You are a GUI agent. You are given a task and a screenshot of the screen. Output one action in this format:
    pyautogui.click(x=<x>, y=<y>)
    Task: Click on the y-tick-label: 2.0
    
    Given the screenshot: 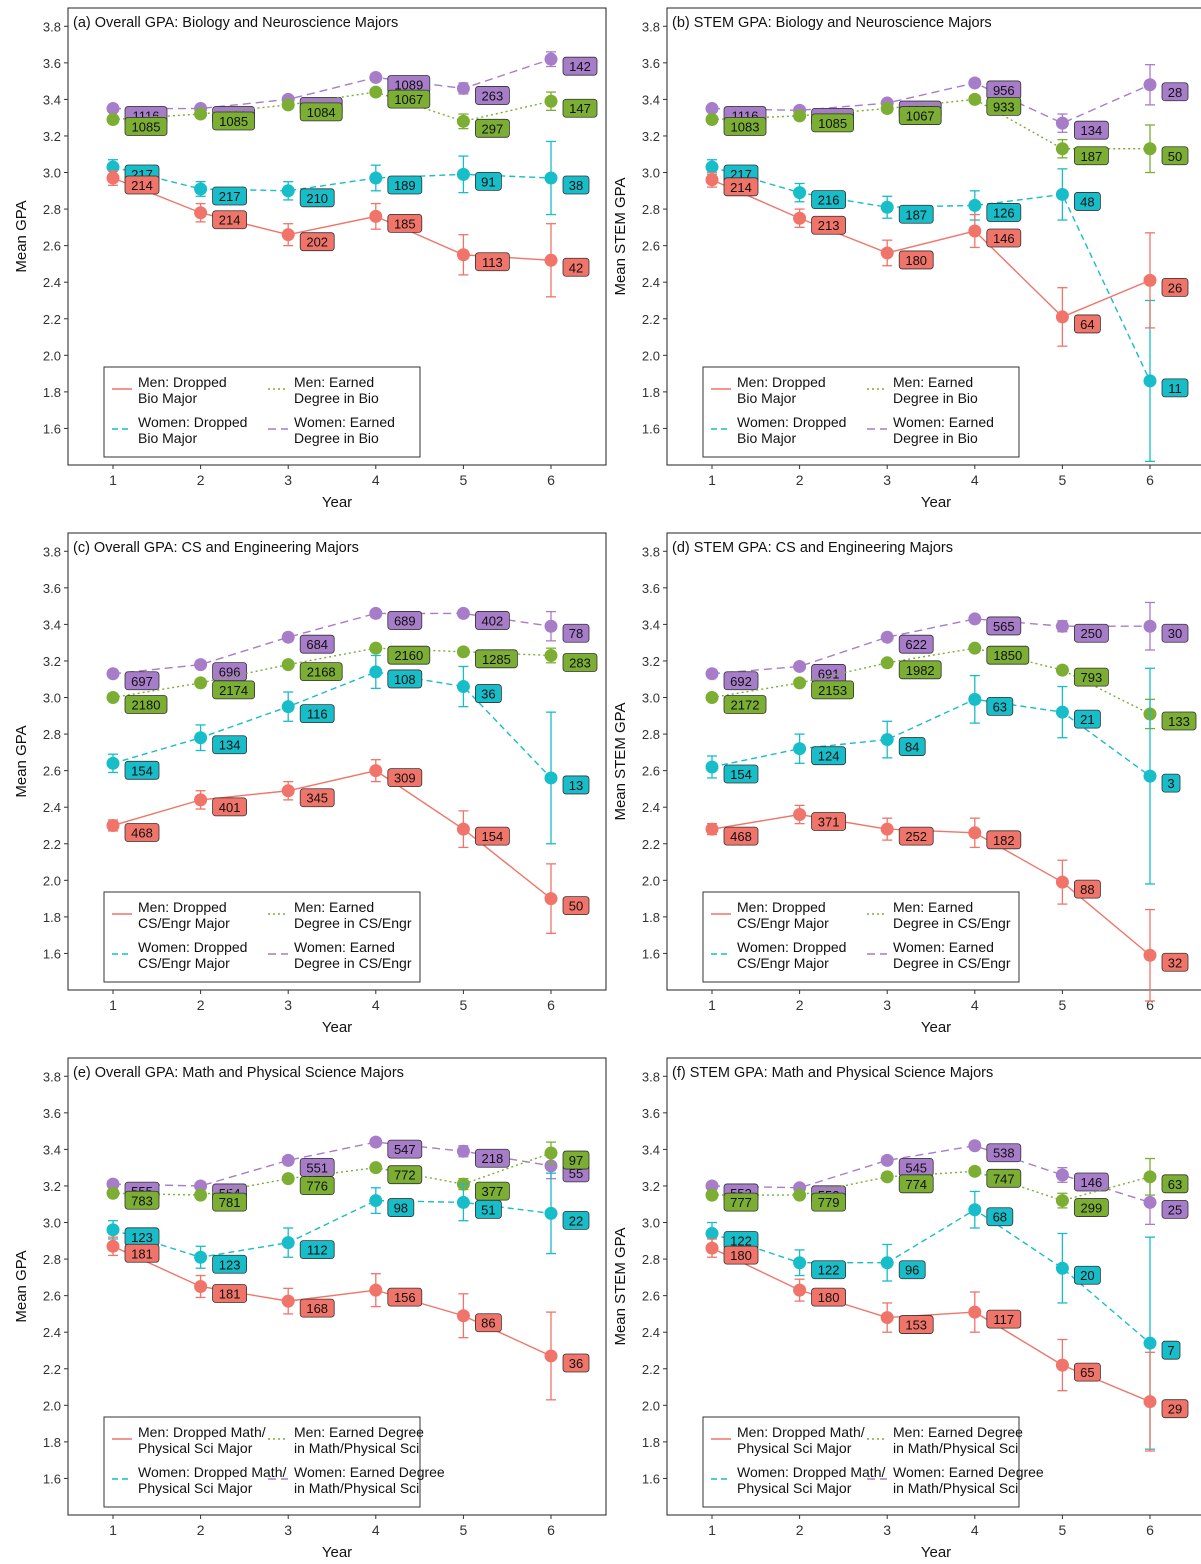 What is the action you would take?
    pyautogui.click(x=651, y=1405)
    